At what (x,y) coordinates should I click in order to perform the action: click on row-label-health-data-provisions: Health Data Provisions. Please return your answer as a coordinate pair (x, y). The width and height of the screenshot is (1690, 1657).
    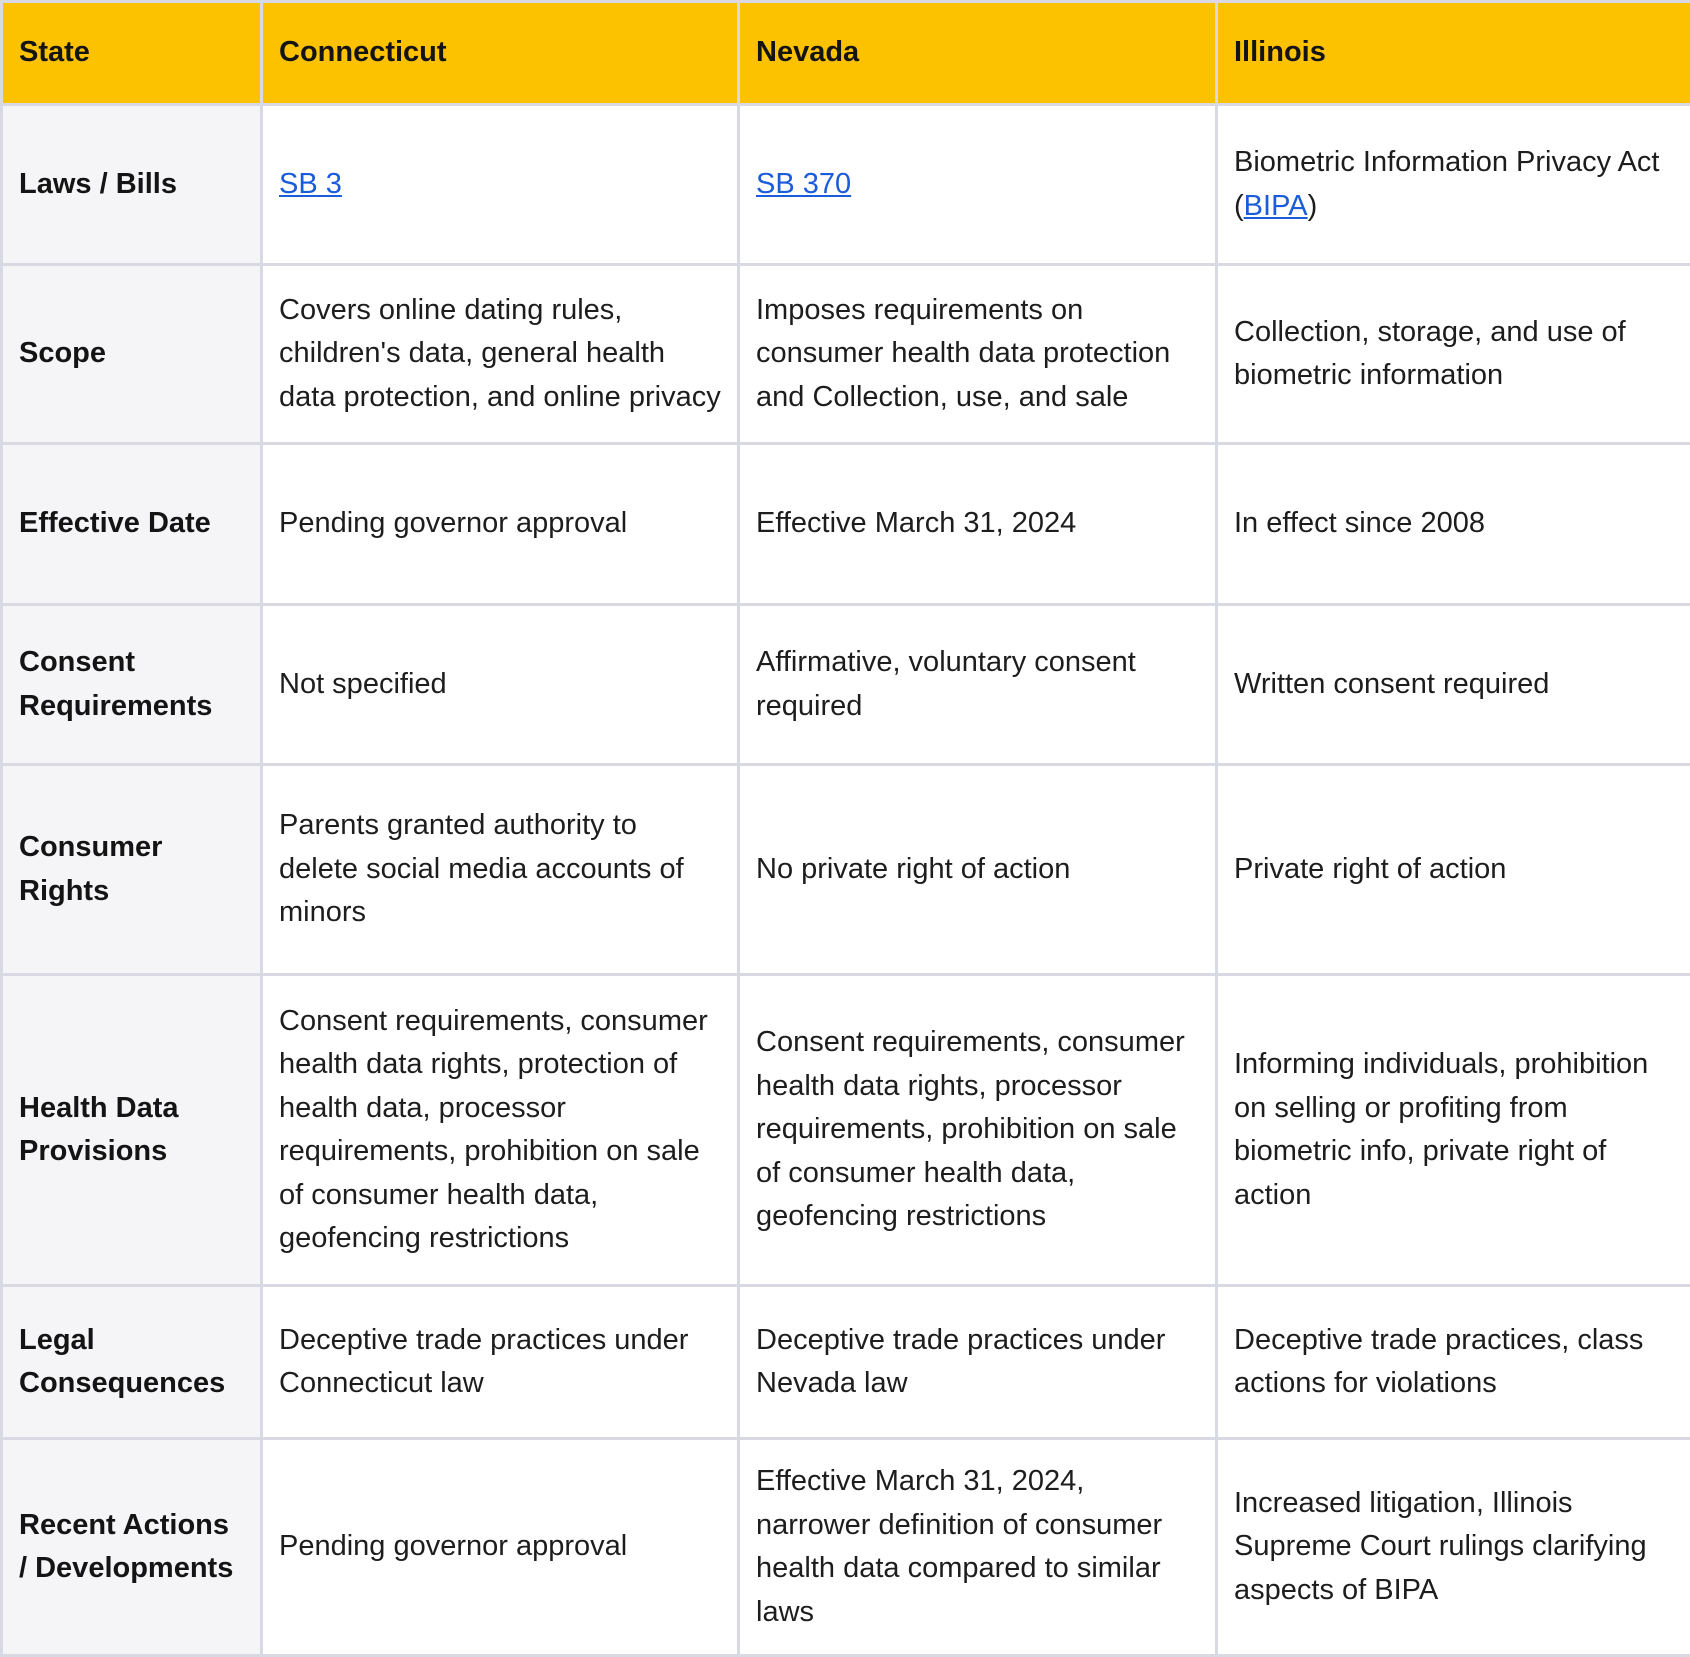
    Looking at the image, I should click on (132, 1130).